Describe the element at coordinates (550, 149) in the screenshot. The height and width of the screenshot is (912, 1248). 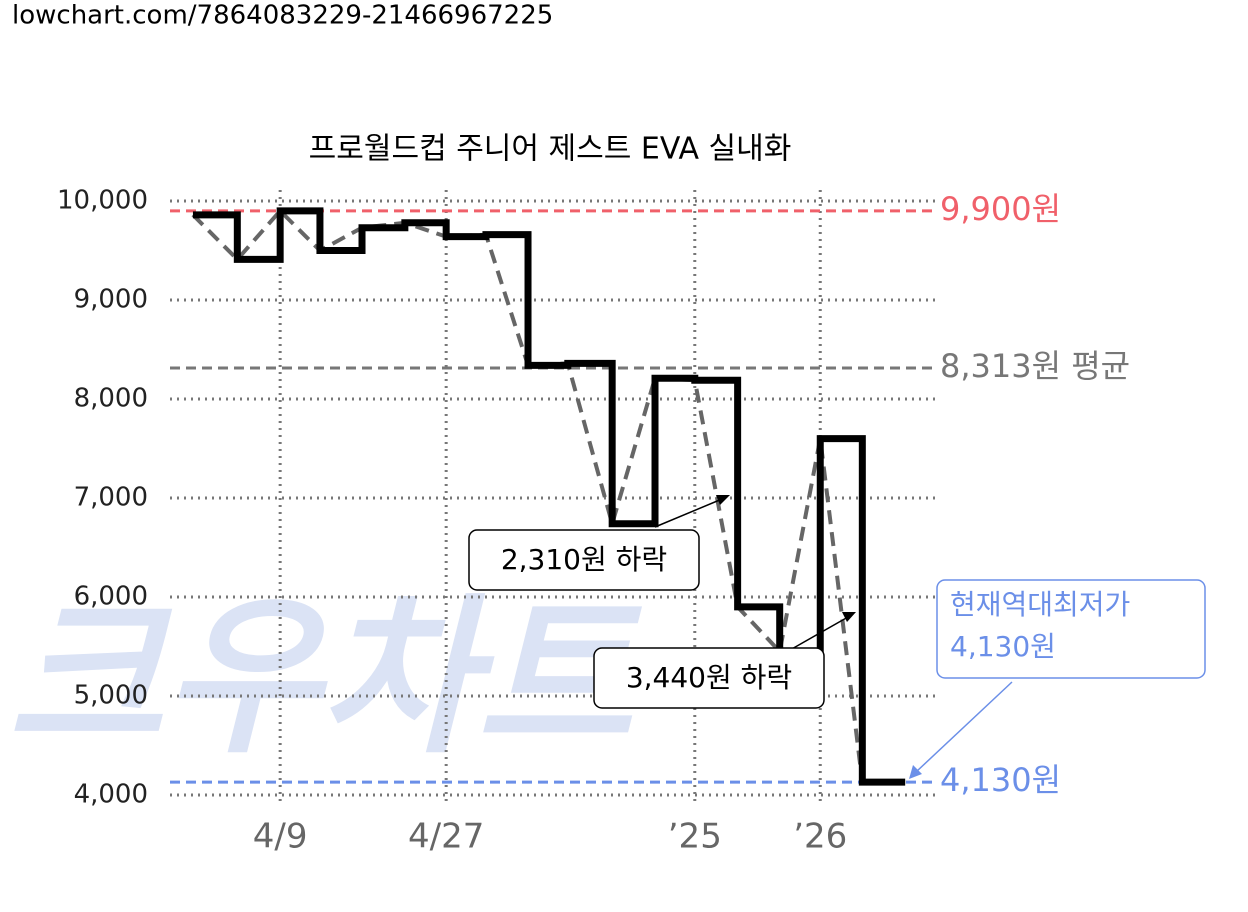
I see `chart-title: 프로월드컵 주니어 제스트 EVA 실내화` at that location.